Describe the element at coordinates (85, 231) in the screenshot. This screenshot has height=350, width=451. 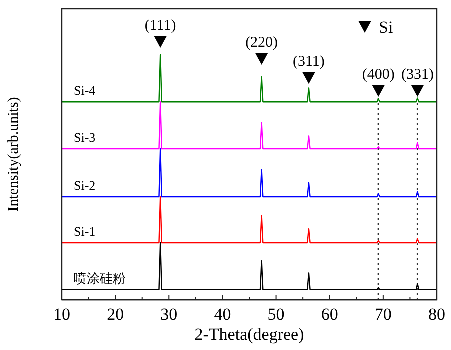
I see `series-label: Si-1` at that location.